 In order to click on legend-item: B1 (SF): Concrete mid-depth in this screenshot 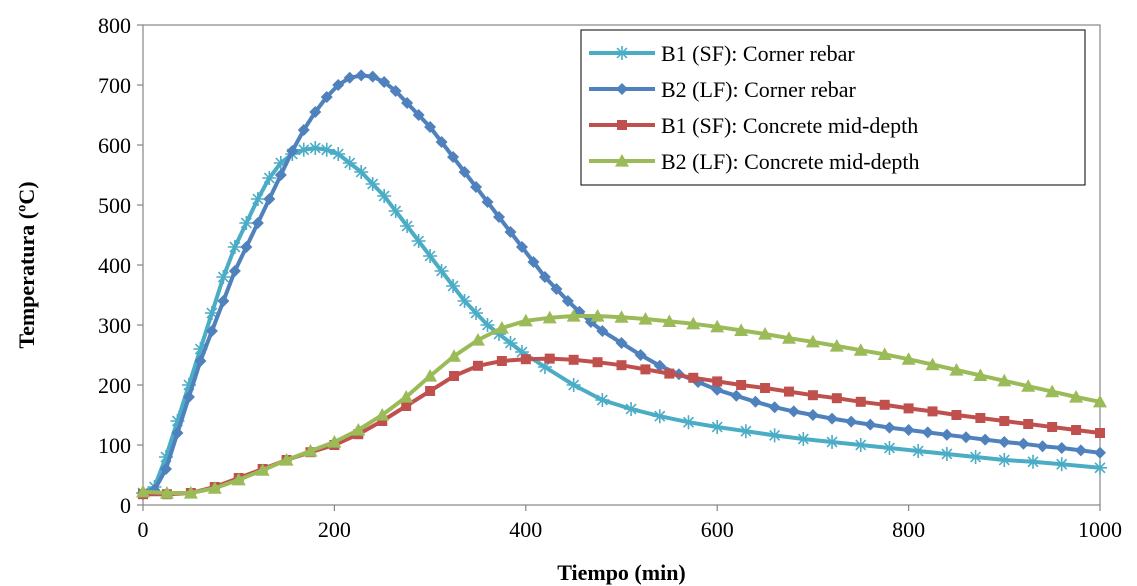, I will do `click(753, 125)`.